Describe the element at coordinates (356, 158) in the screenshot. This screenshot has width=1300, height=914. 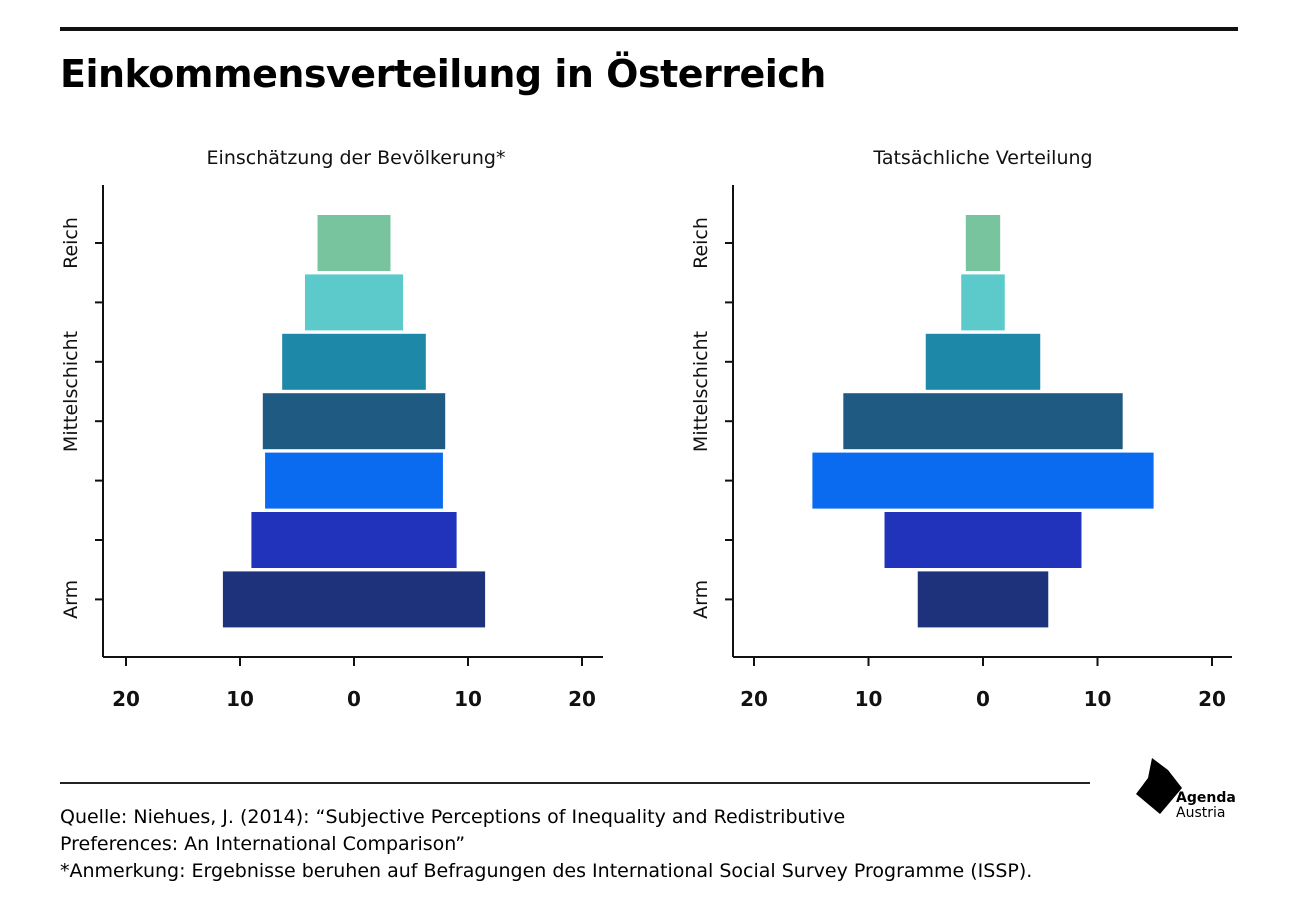
I see `chart-title: Einschätzung der Bevölkerung*` at that location.